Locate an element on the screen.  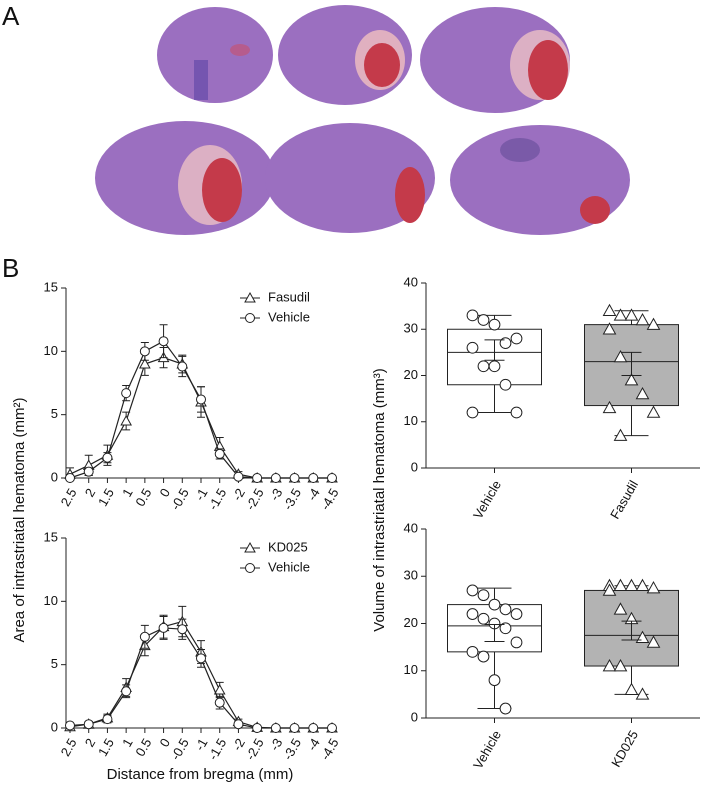
x-tick-label: -1.5 is located at coordinates (217, 749).